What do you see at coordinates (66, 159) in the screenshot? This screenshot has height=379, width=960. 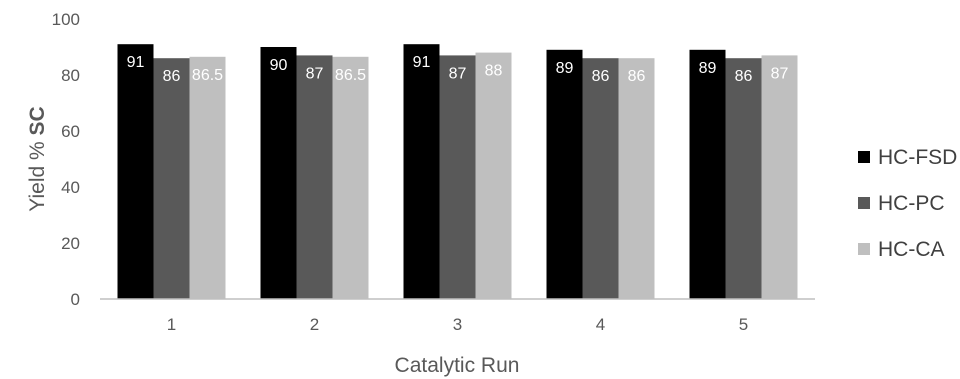 I see `y-tick-labels: 0 20 40 60 80 100` at bounding box center [66, 159].